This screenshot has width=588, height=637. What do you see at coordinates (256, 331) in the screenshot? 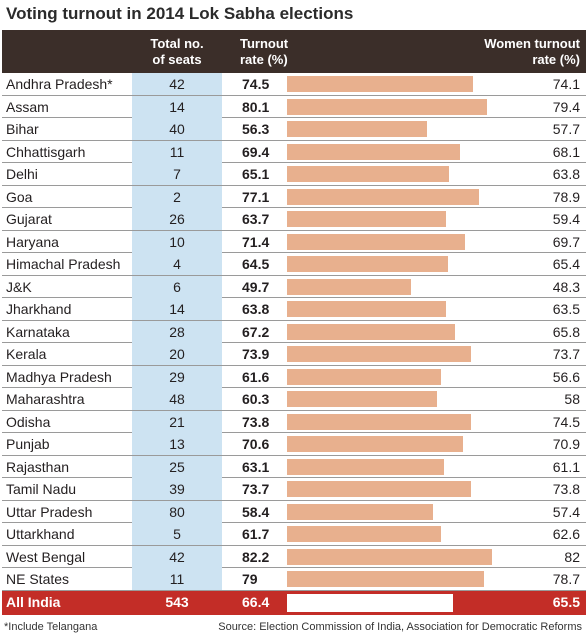
I see `turnout-cell: 67.2` at bounding box center [256, 331].